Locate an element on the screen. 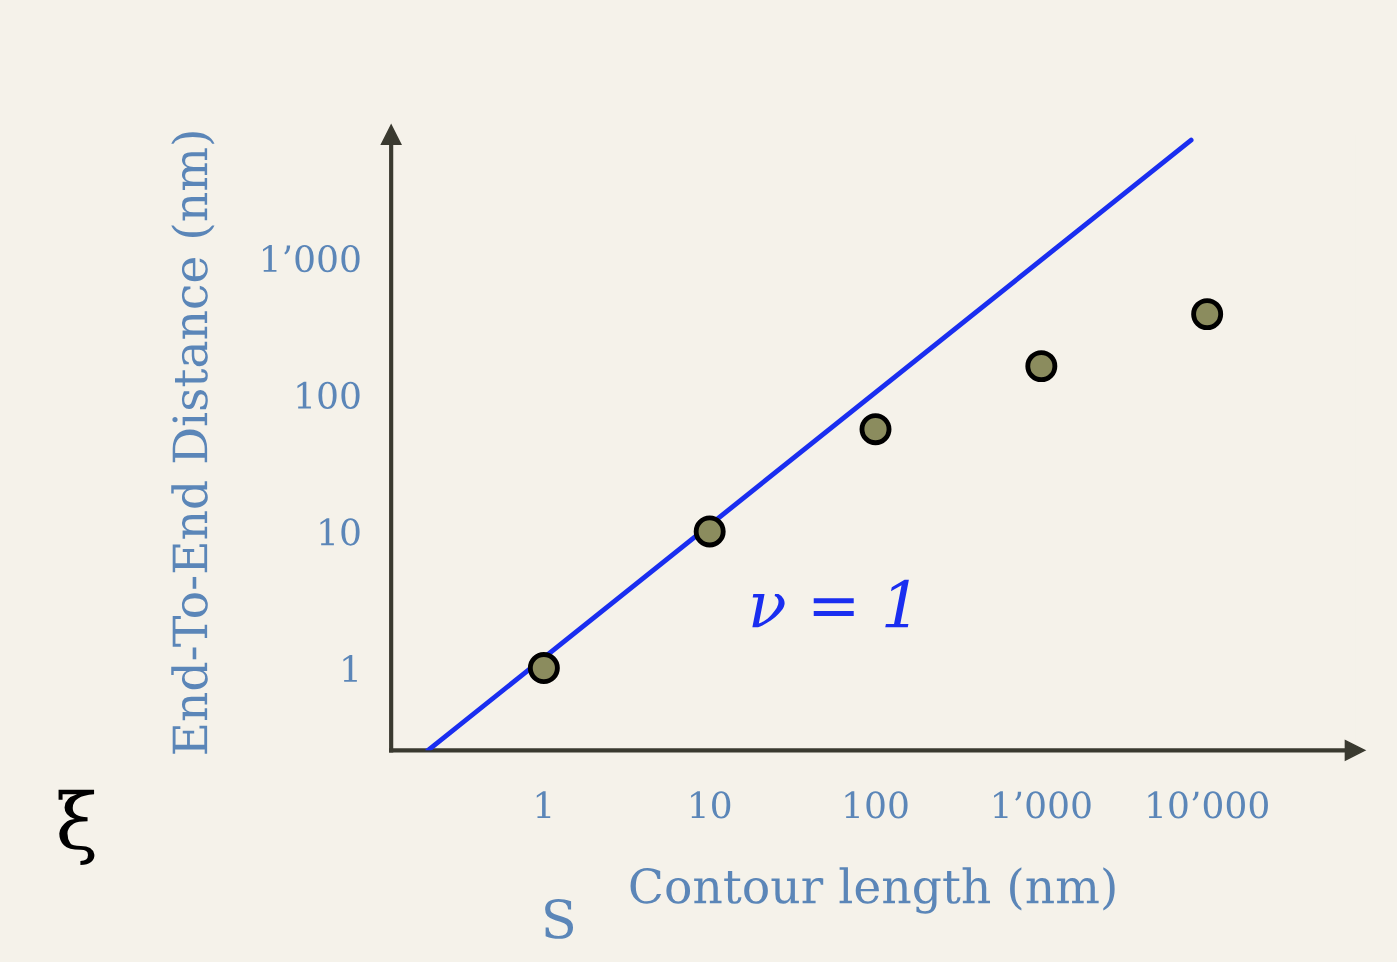 The width and height of the screenshot is (1397, 962). x-tick-label: 100 is located at coordinates (876, 805).